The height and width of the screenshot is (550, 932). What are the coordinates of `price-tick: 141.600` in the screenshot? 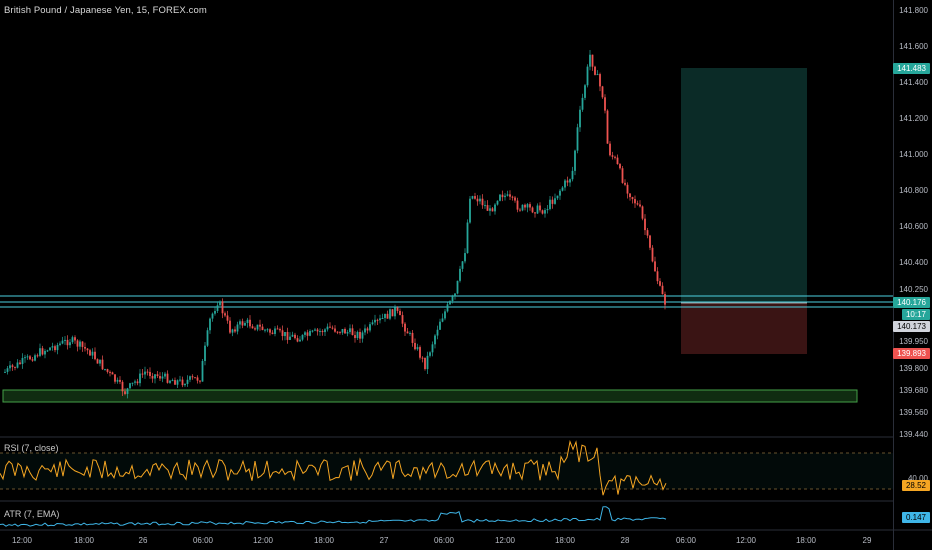 It's located at (913, 46).